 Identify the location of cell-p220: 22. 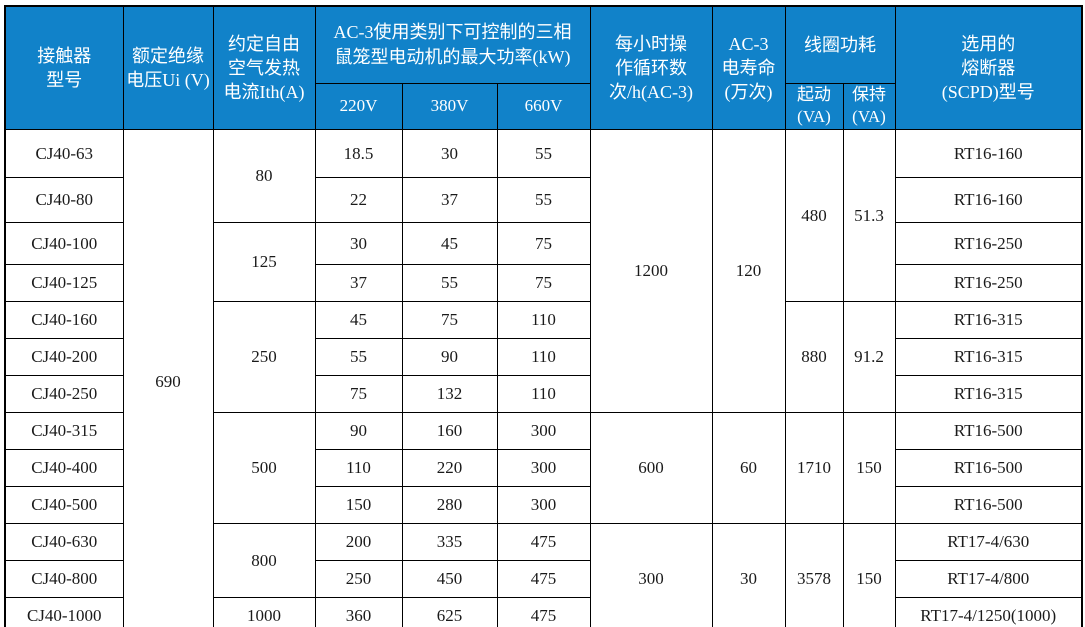
(358, 200).